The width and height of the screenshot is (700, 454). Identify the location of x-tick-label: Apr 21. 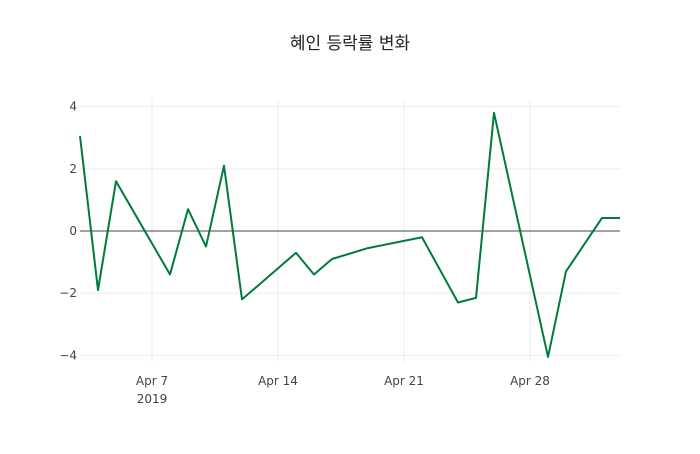
(404, 381).